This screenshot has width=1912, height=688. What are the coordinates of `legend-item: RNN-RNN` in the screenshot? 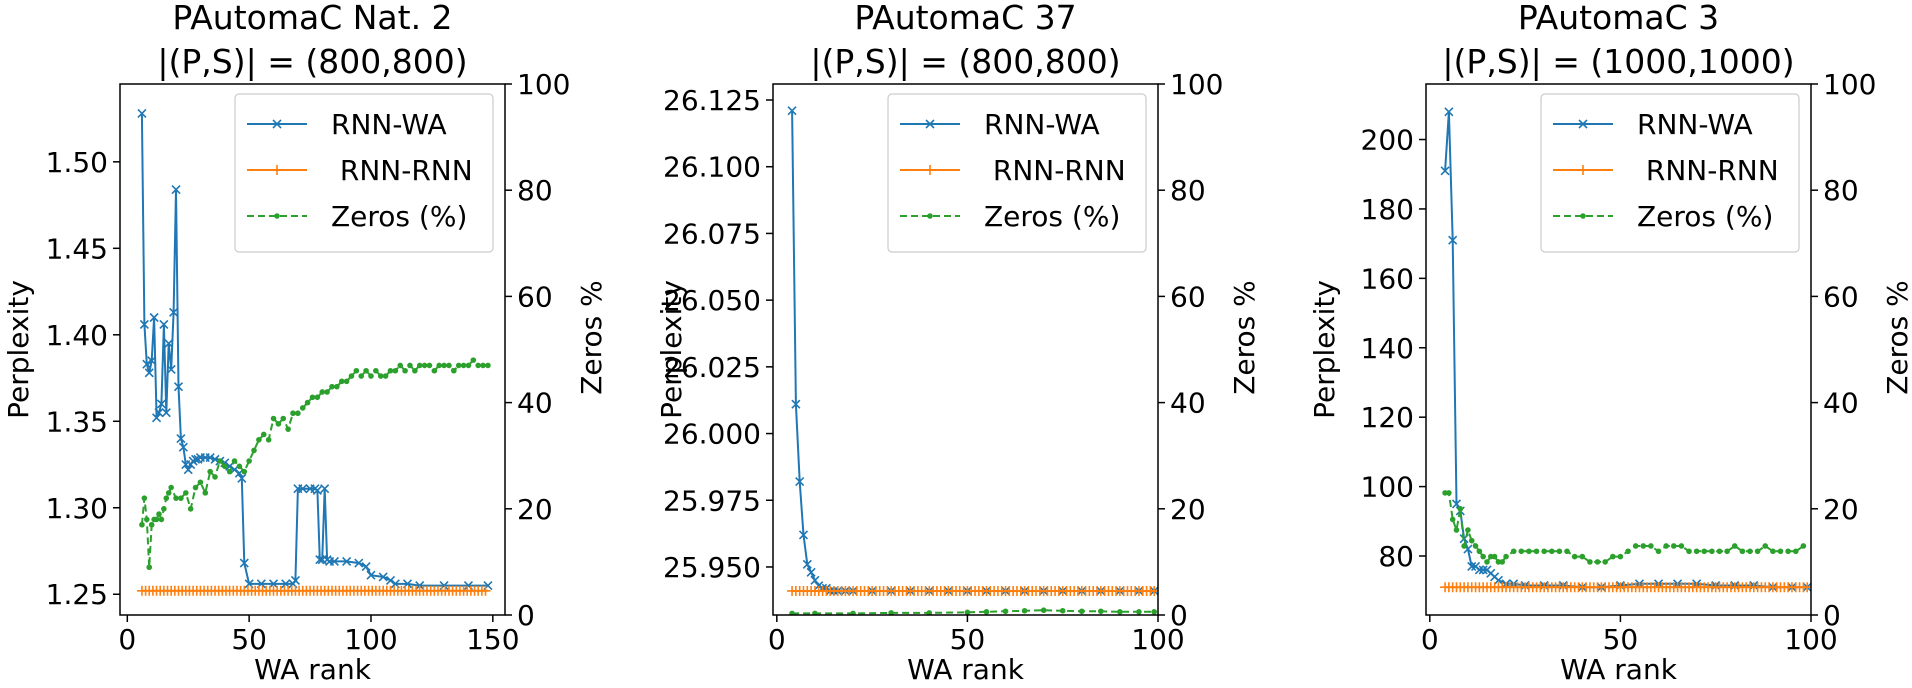 It's located at (1666, 170).